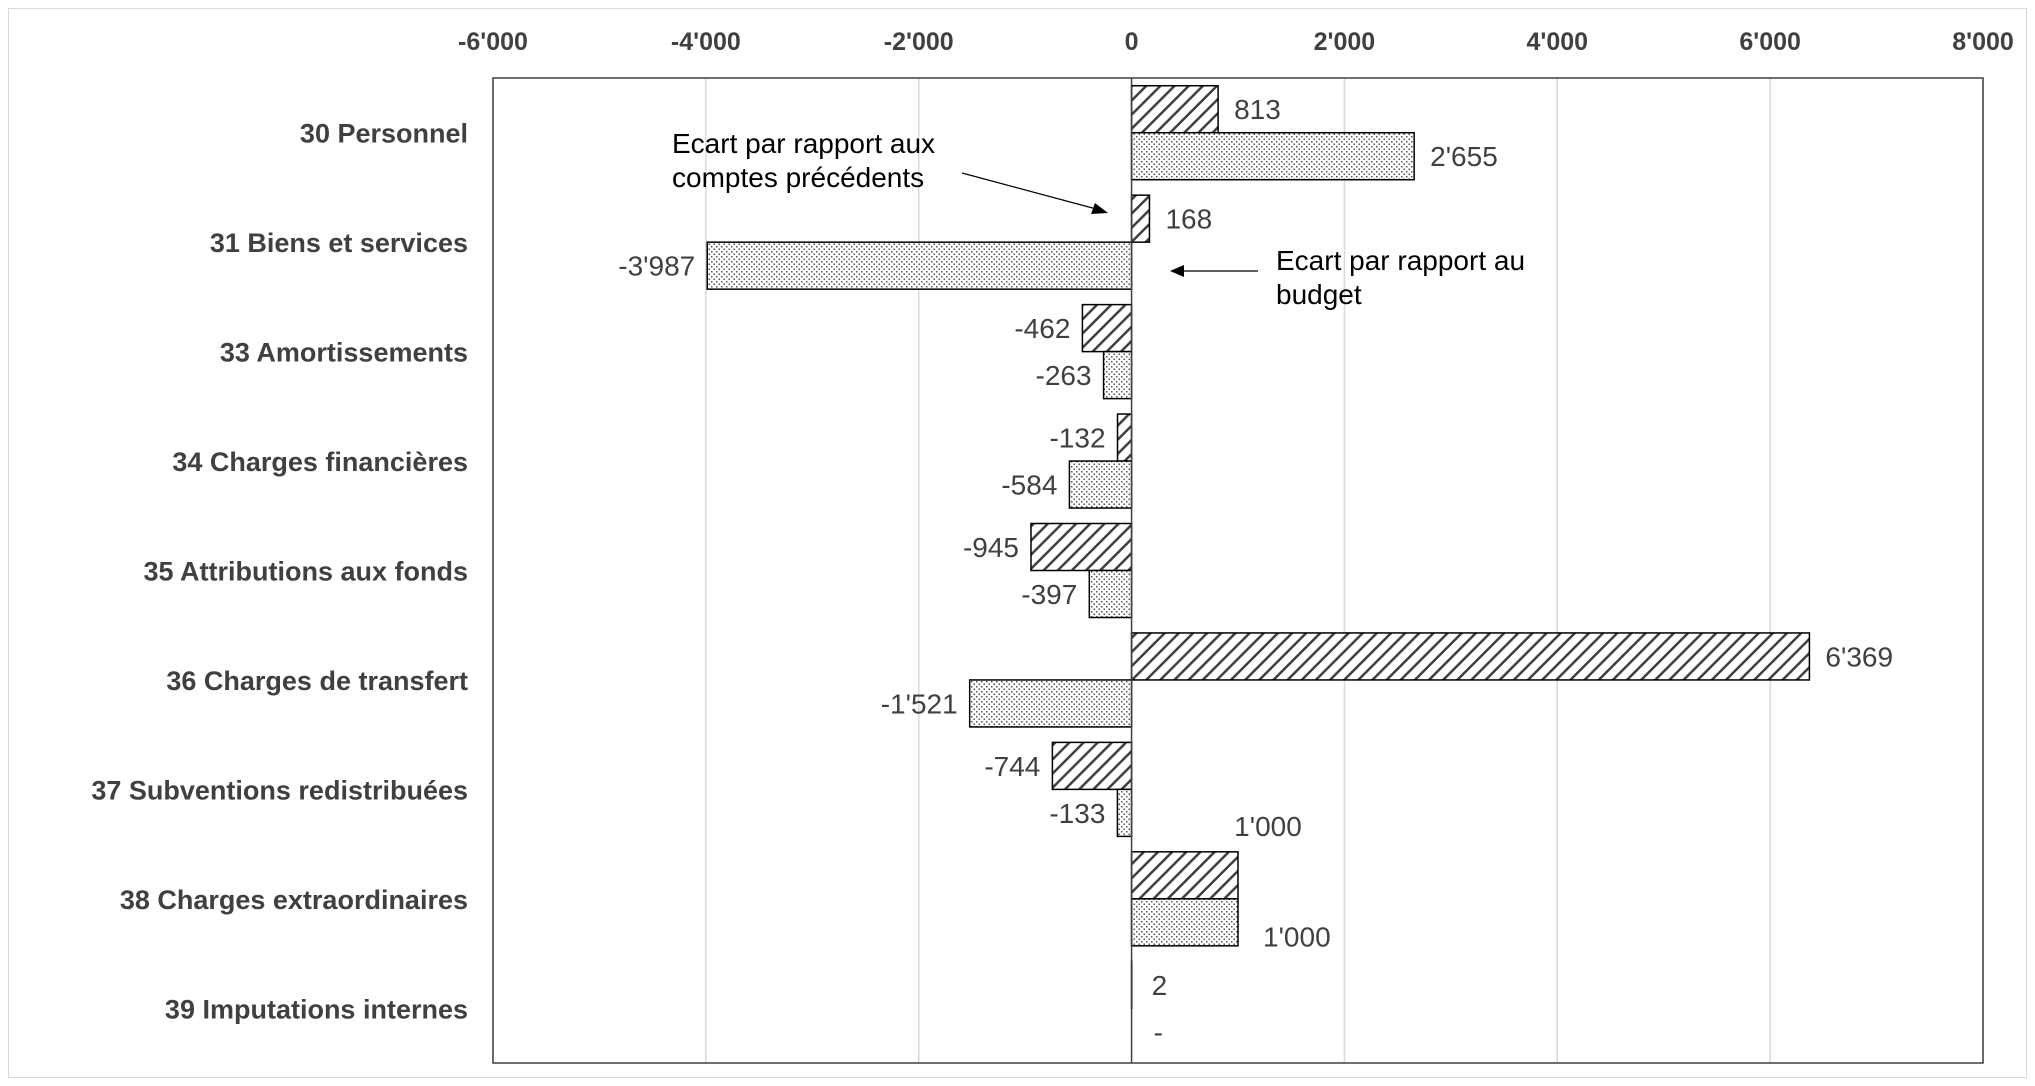 This screenshot has width=2035, height=1086. I want to click on category-label: 33 Amortissements, so click(344, 353).